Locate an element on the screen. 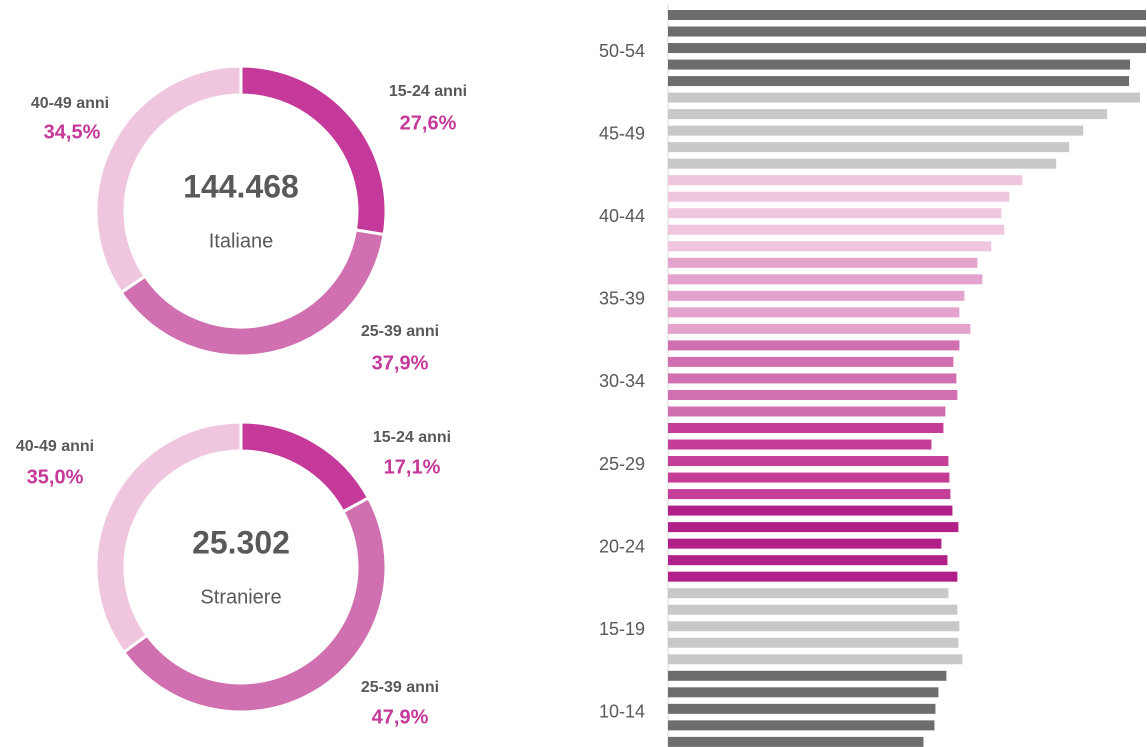  center-label: Straniere is located at coordinates (240, 597).